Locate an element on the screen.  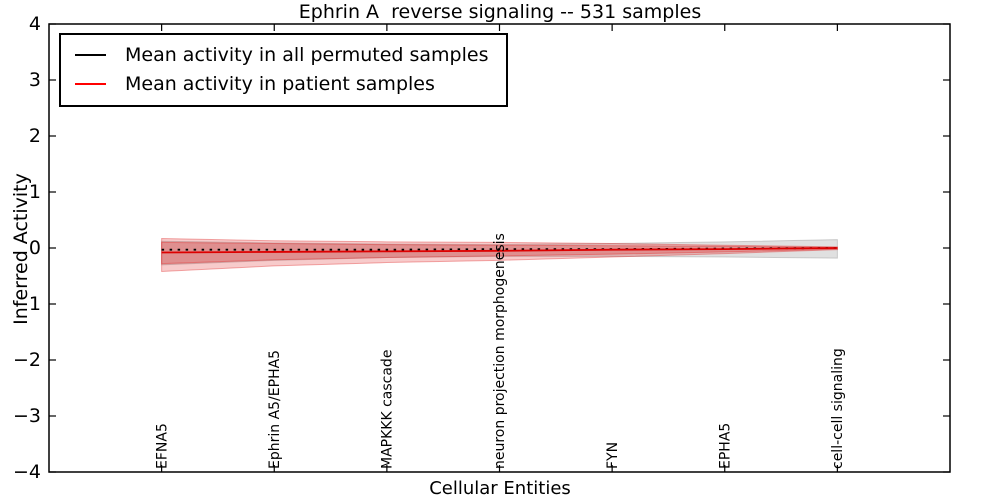
x-axis-label: Cellular Entities is located at coordinates (500, 488).